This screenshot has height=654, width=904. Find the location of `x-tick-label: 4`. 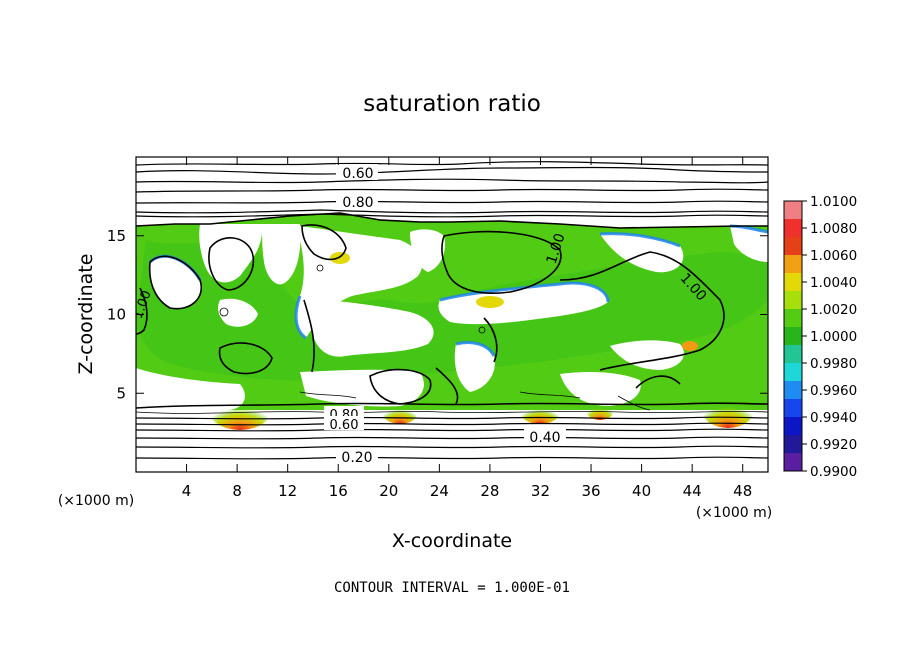

x-tick-label: 4 is located at coordinates (187, 491).